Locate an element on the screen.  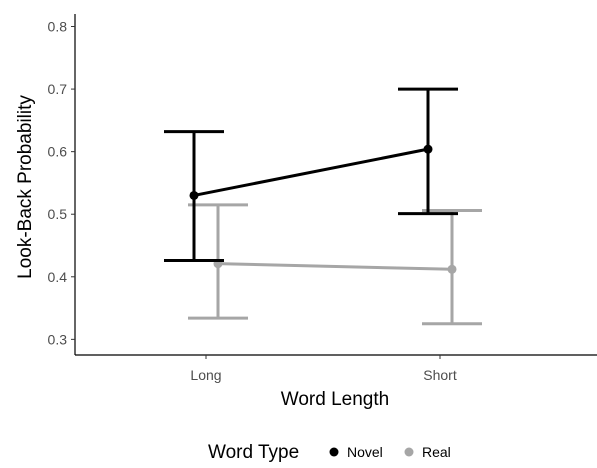
data-point-real is located at coordinates (452, 269).